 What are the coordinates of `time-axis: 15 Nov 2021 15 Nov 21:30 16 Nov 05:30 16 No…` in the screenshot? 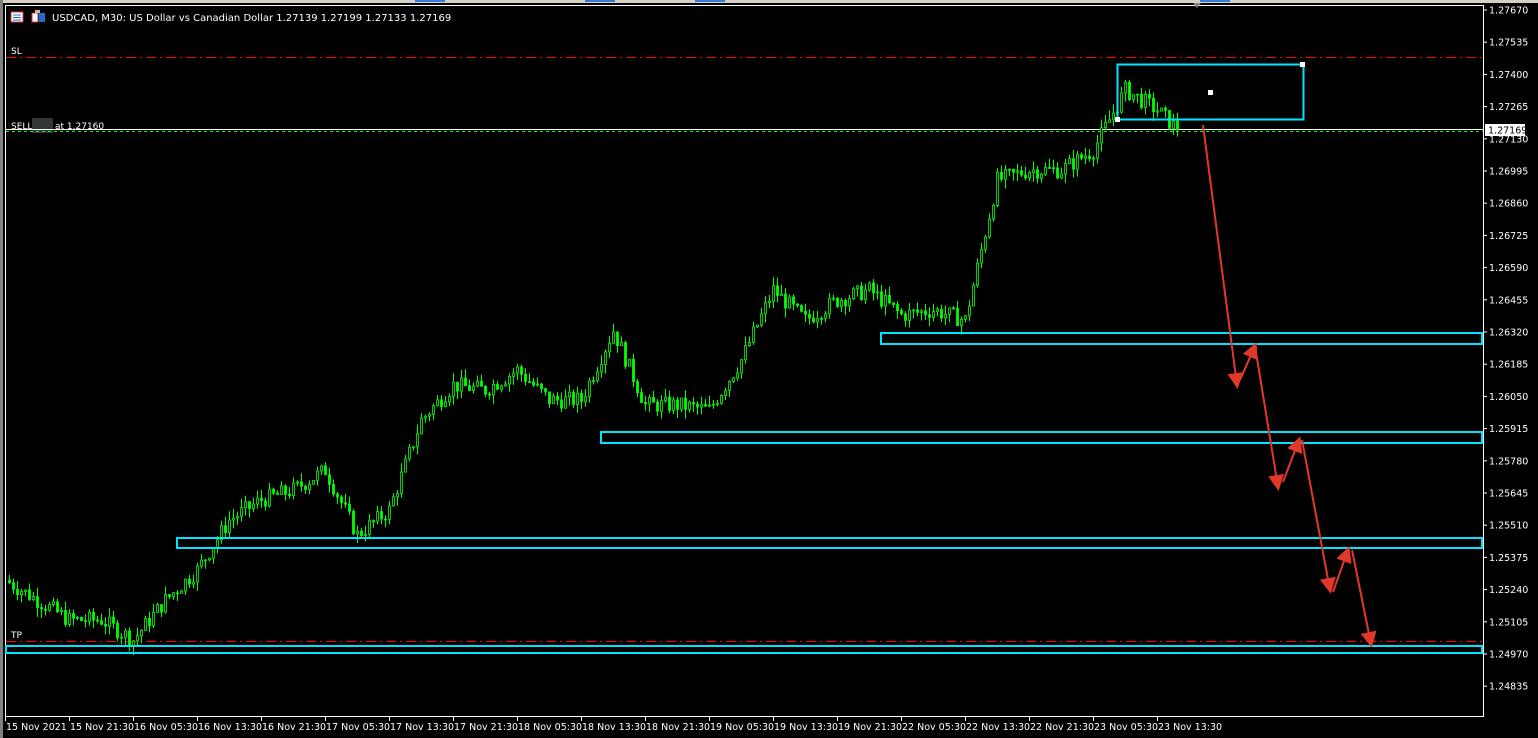 It's located at (614, 725).